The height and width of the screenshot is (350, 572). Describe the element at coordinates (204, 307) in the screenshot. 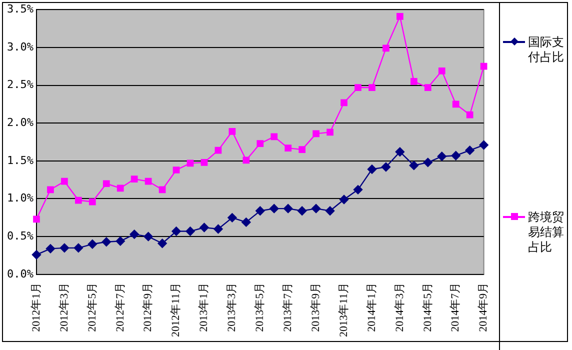

I see `x-tick-label: 2013年1月` at that location.